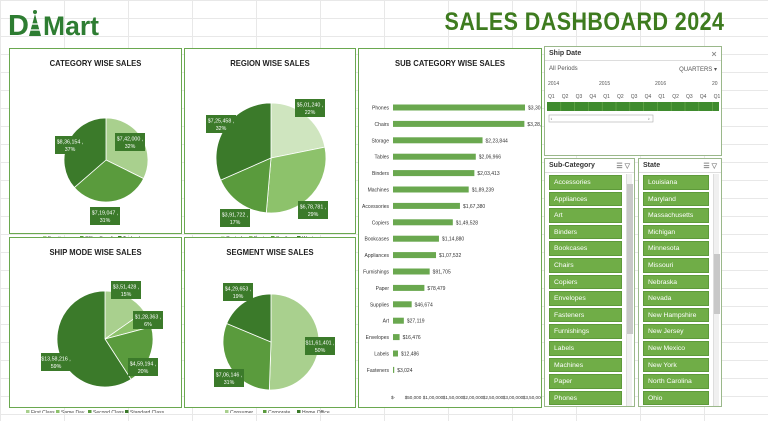 The image size is (768, 421). I want to click on state-slicer-item: Ohio, so click(676, 398).